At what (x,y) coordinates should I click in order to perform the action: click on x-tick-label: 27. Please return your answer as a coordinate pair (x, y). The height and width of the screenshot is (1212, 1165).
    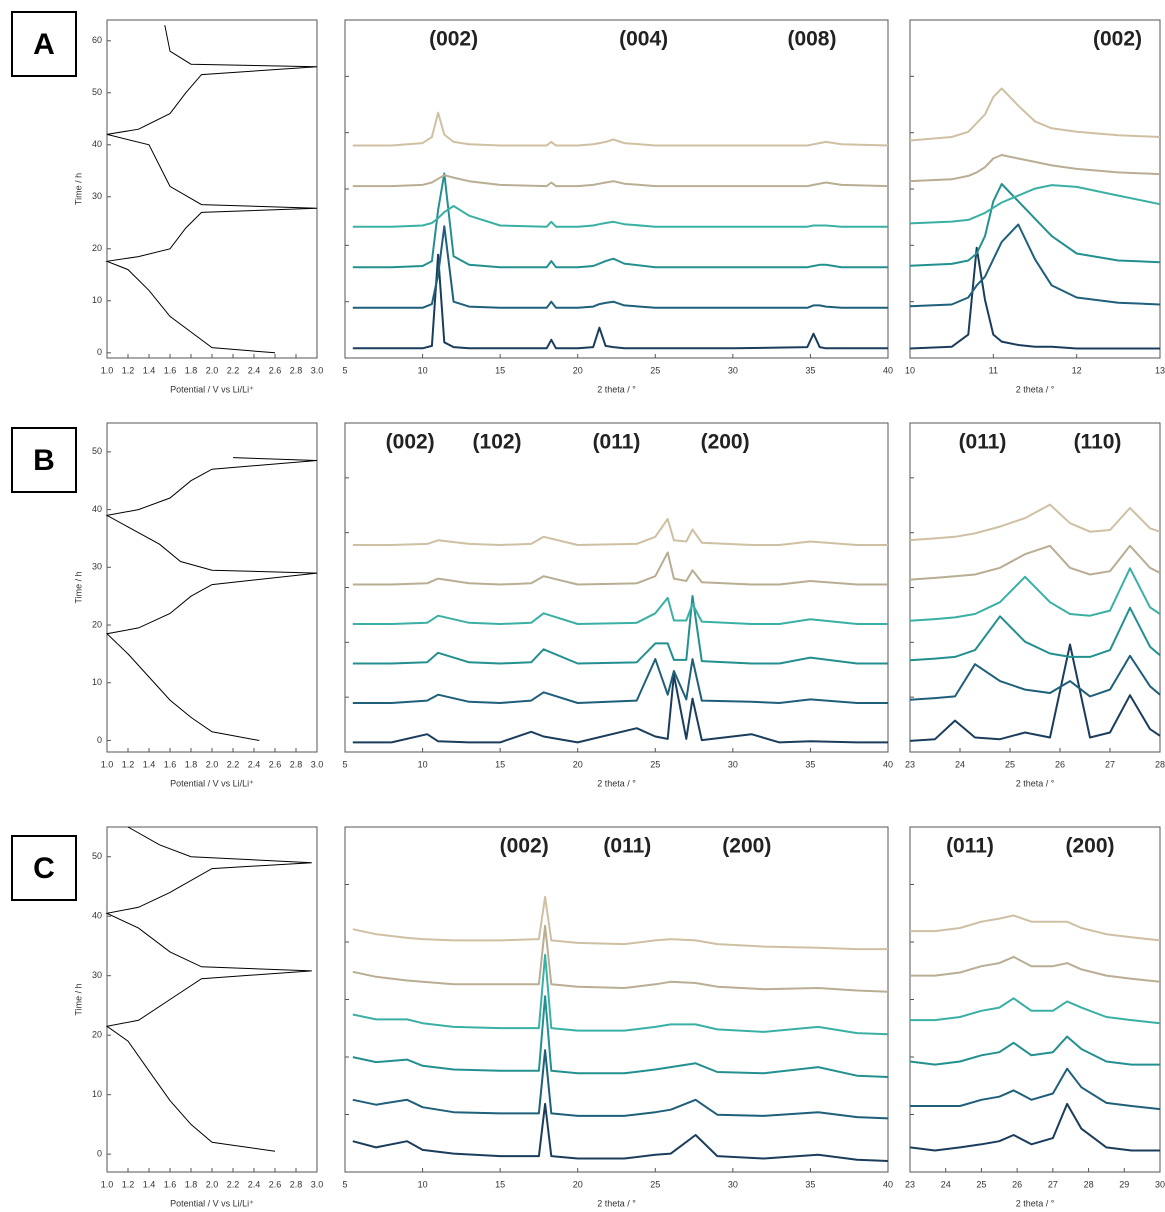
    Looking at the image, I should click on (1110, 764).